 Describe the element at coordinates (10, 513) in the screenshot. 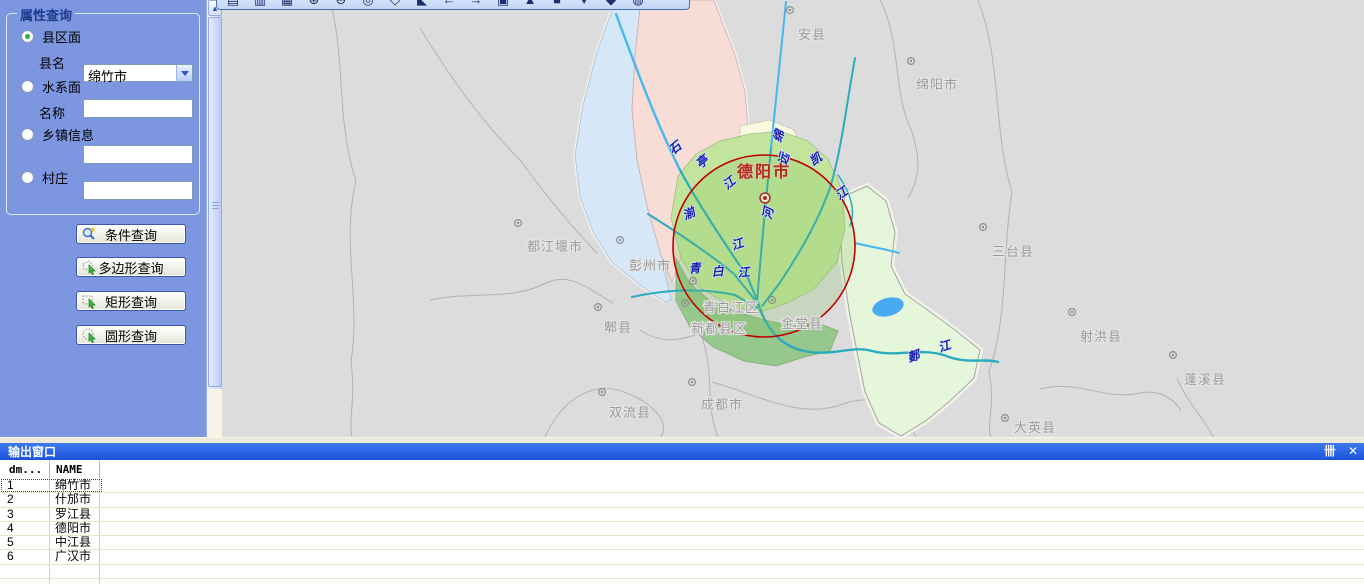

I see `row-number: 3` at that location.